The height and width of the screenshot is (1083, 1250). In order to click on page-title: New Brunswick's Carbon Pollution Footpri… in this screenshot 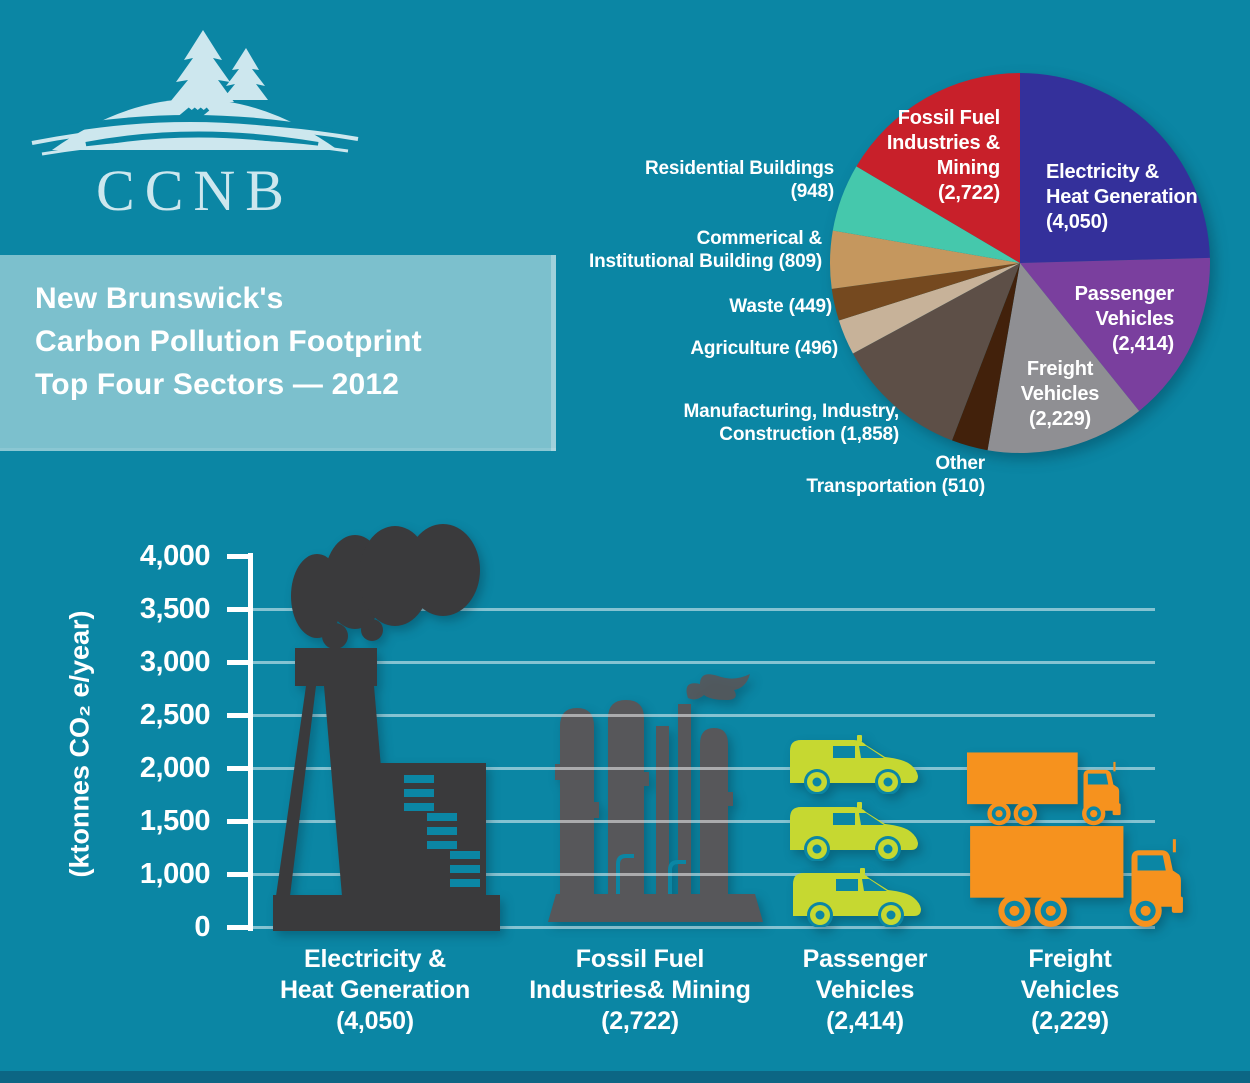, I will do `click(228, 341)`.